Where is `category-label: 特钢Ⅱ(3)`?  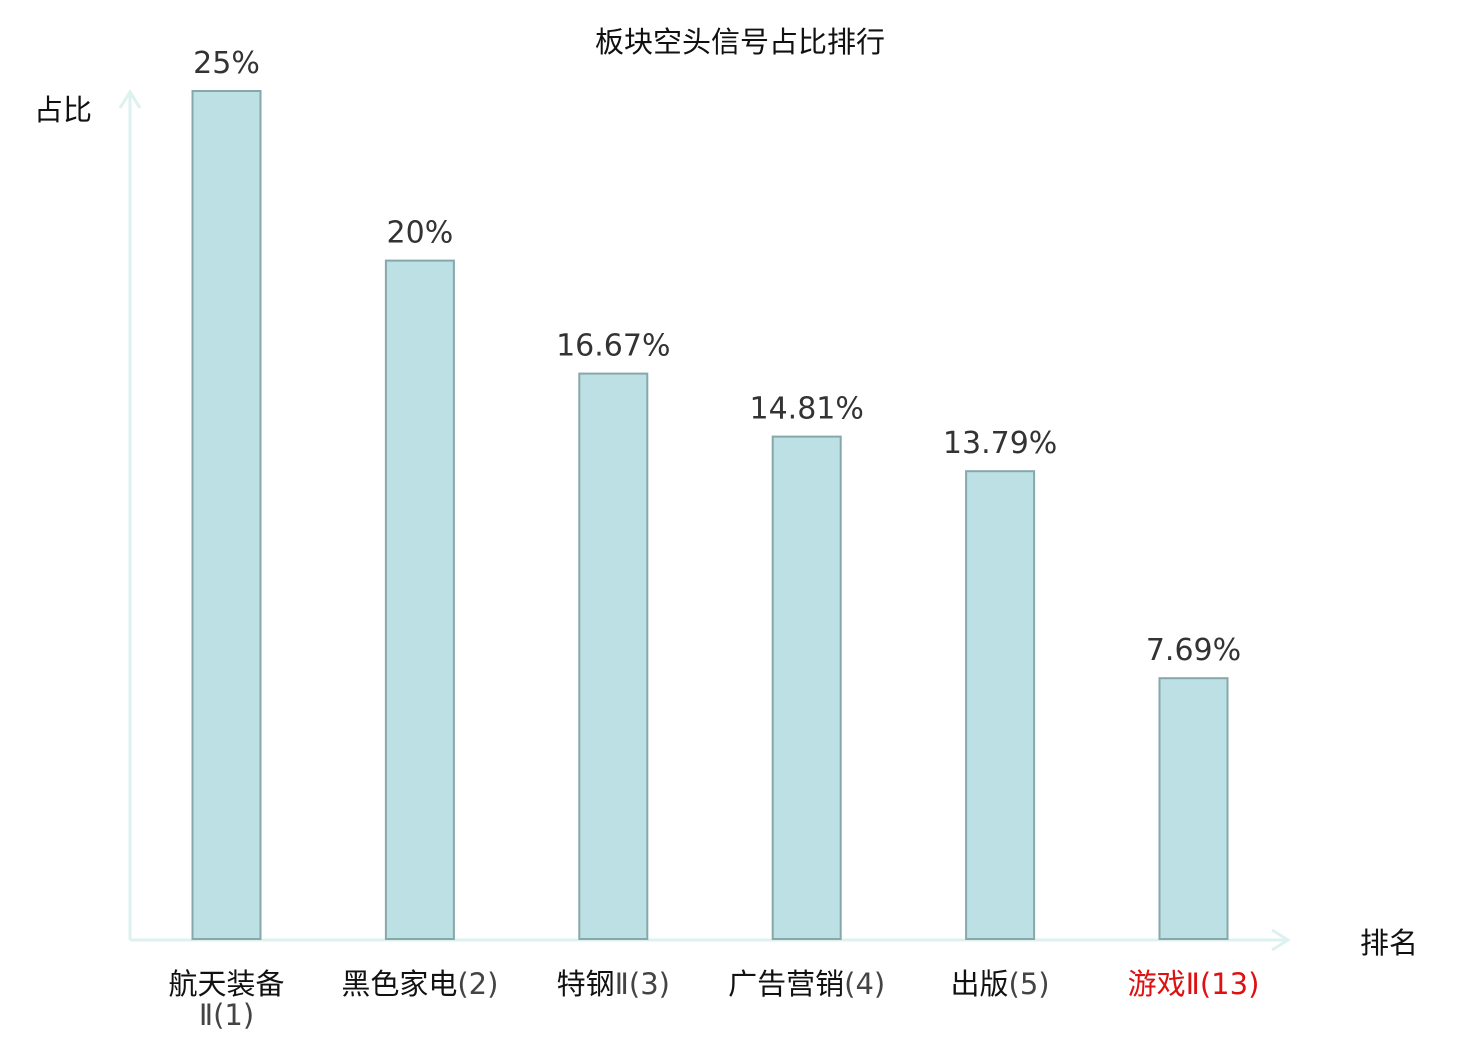
category-label: 特钢Ⅱ(3) is located at coordinates (613, 984).